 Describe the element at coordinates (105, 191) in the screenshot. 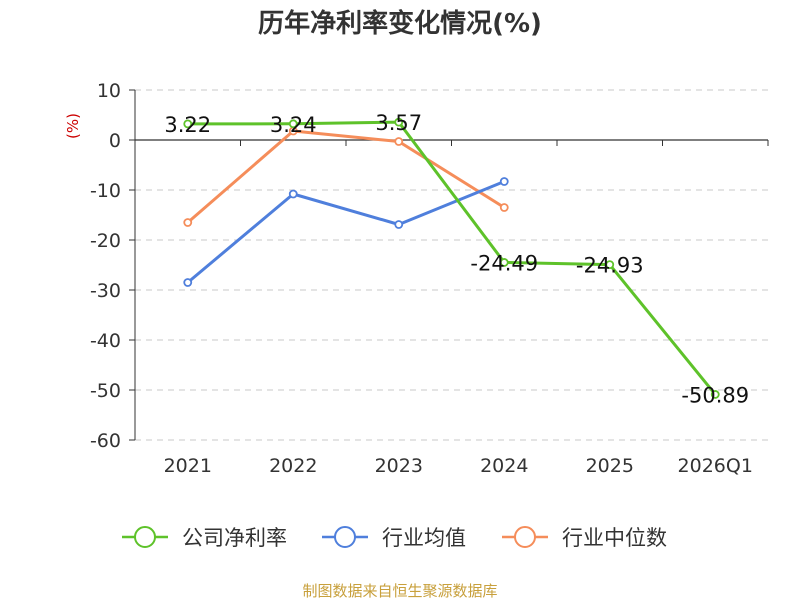

I see `y-tick-label: -10` at that location.